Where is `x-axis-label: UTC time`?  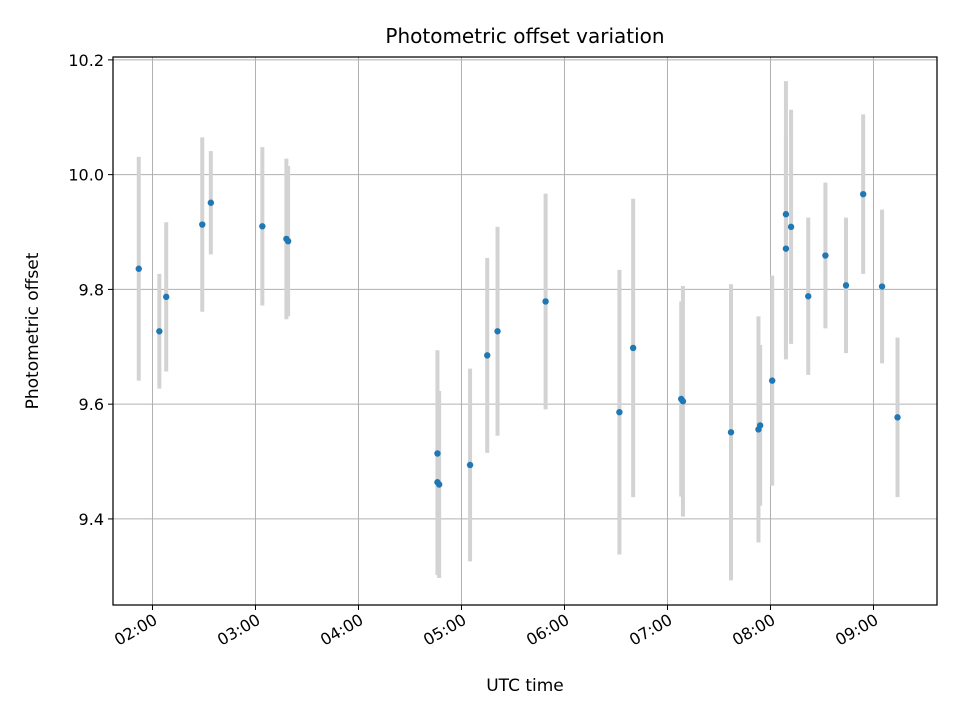
x-axis-label: UTC time is located at coordinates (525, 686).